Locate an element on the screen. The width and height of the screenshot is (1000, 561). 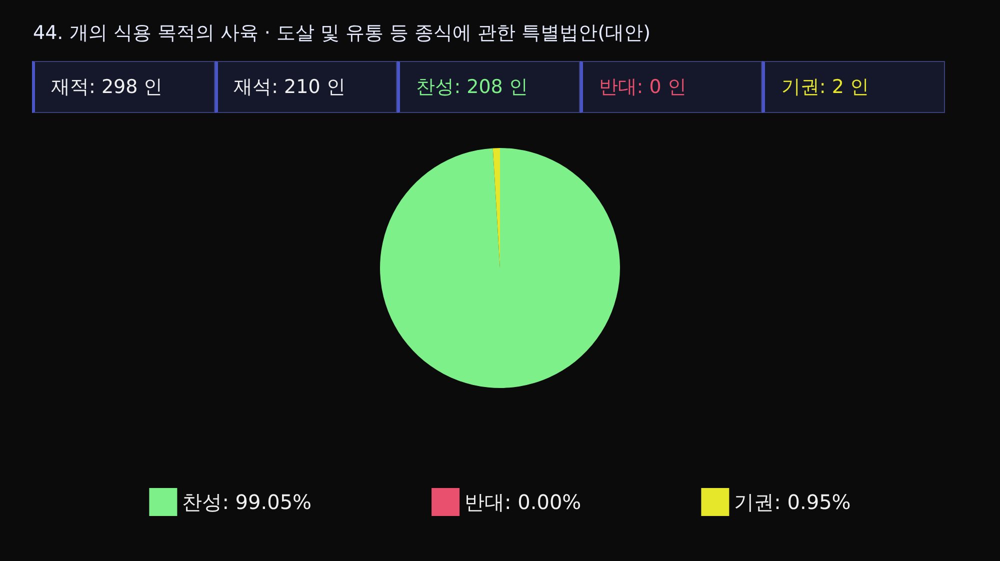
legend-label: 기권: 0.95% is located at coordinates (792, 502).